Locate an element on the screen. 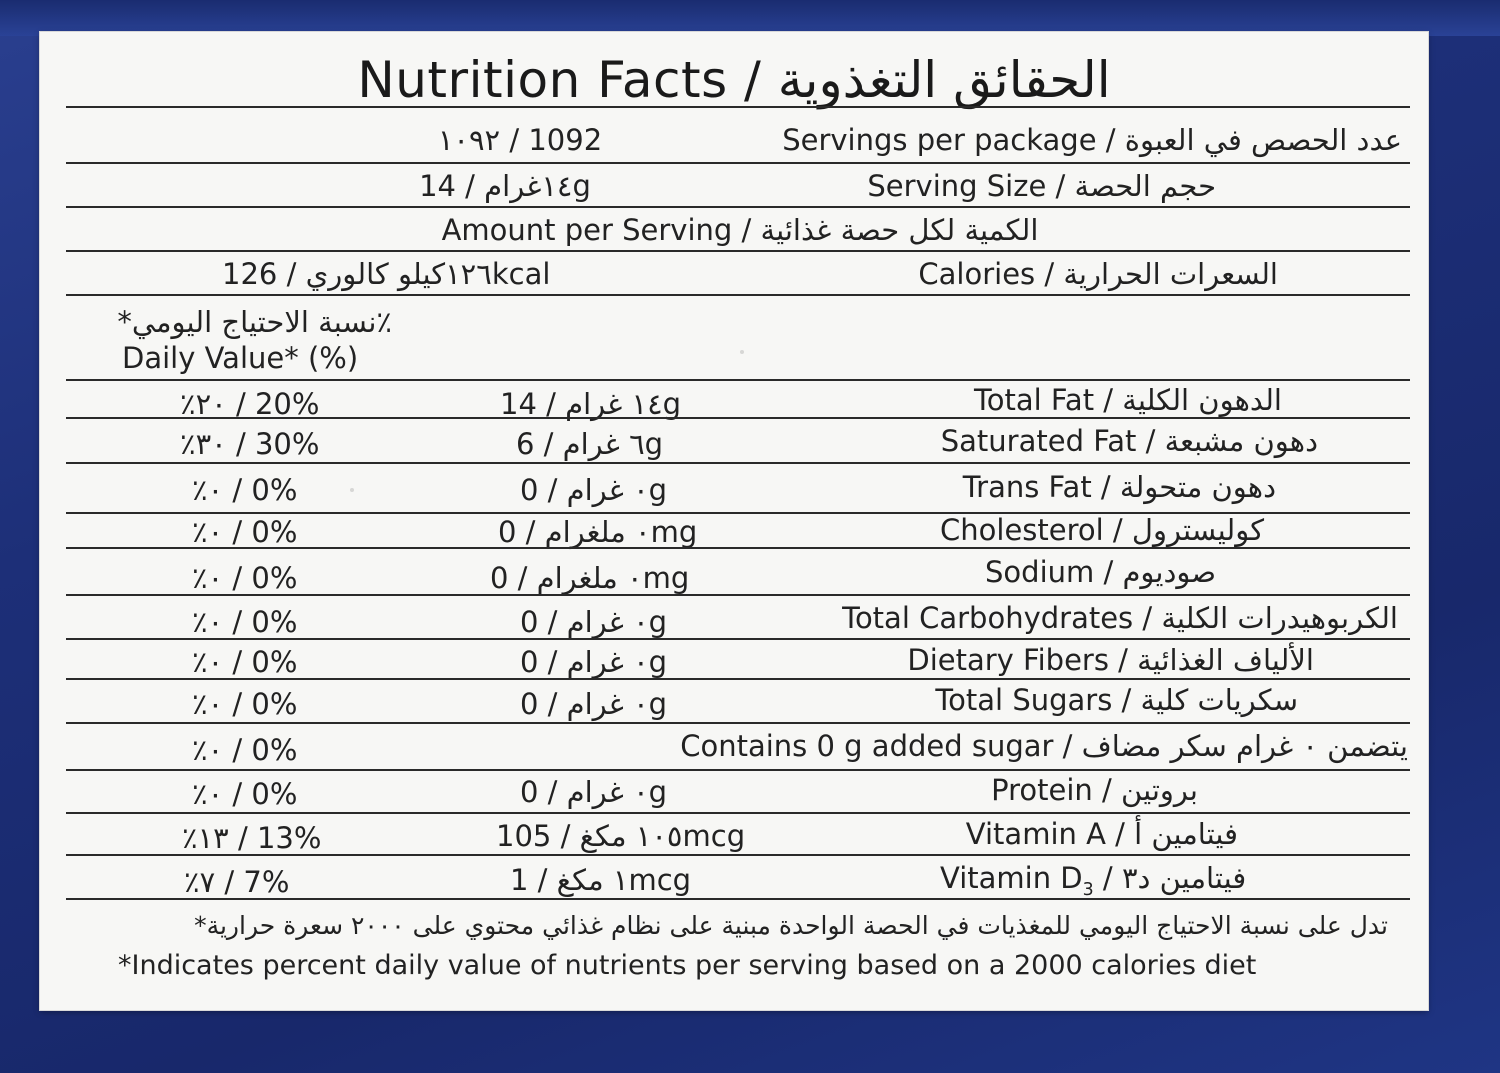  nutrient-dv: ٪٣٠ / 30% is located at coordinates (250, 444).